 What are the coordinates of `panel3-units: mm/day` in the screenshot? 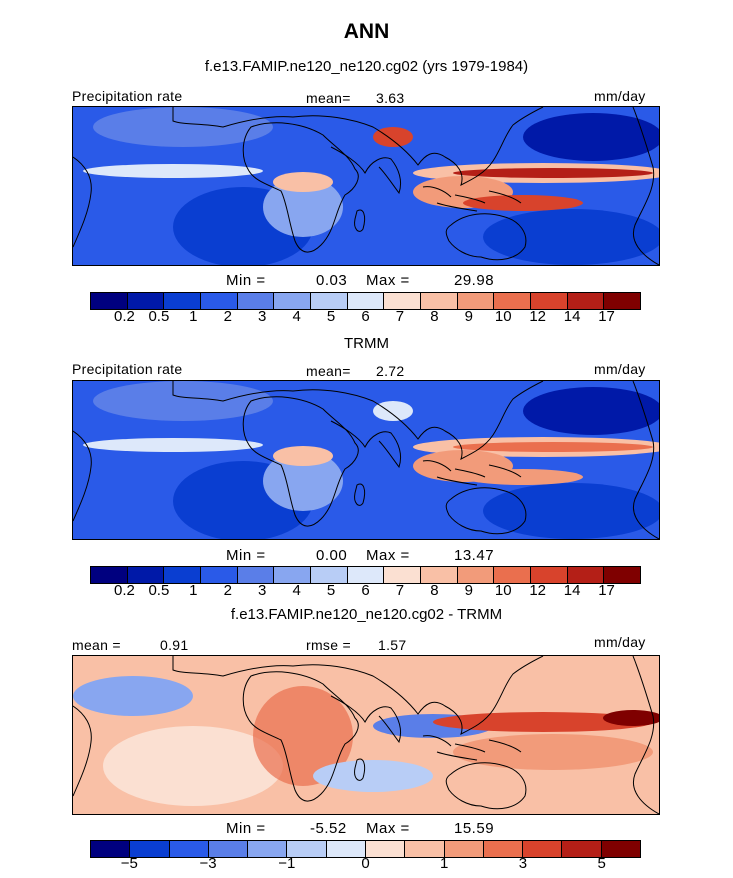 It's located at (620, 642).